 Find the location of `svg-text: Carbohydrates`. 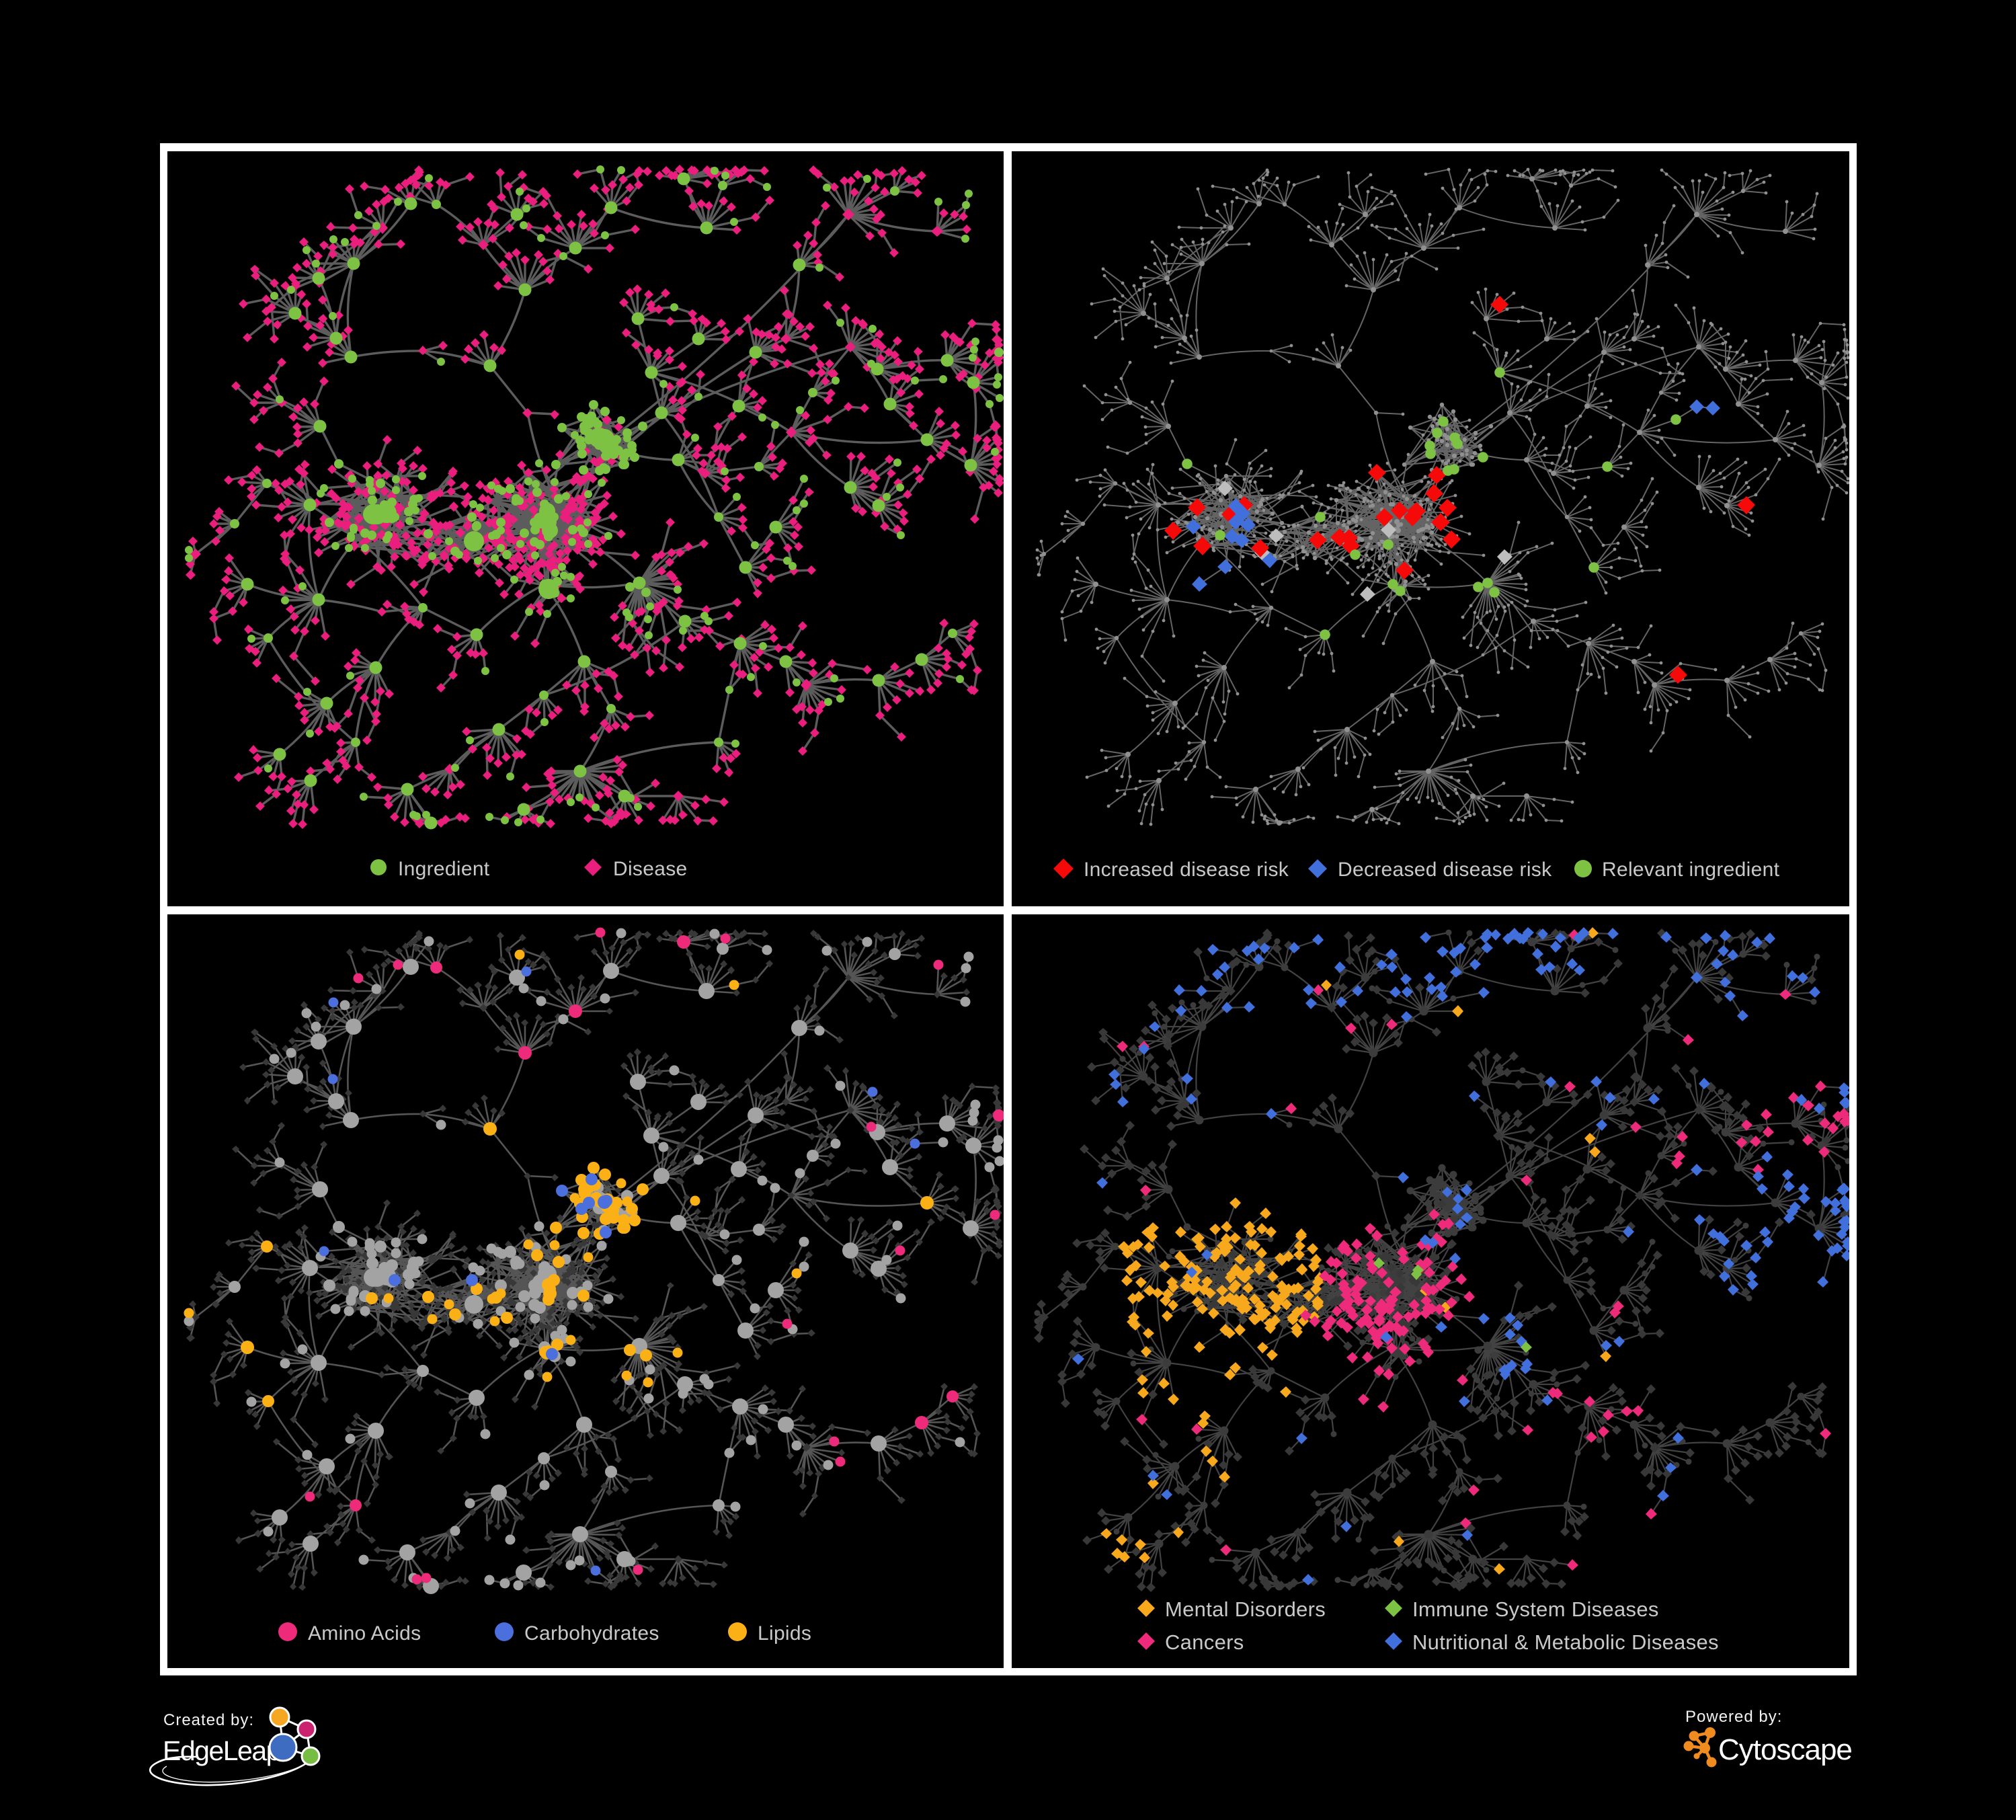

svg-text: Carbohydrates is located at coordinates (591, 1633).